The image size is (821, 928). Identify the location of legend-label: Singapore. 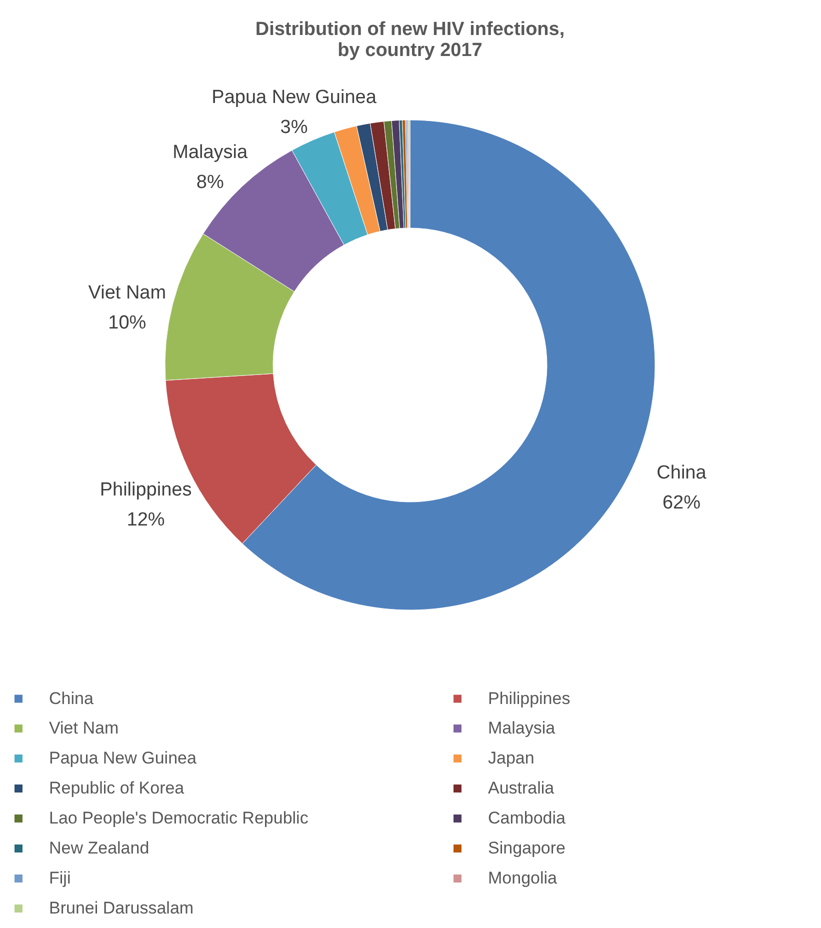
(527, 848).